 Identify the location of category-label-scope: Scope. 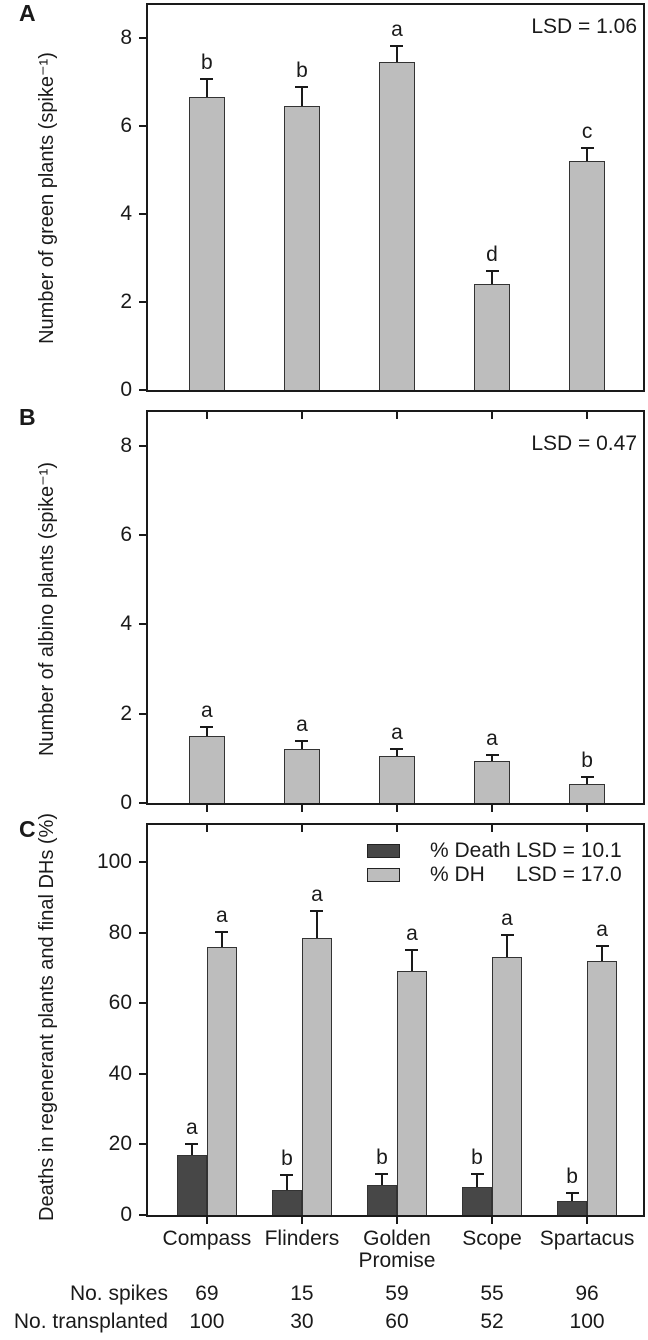
(492, 1238).